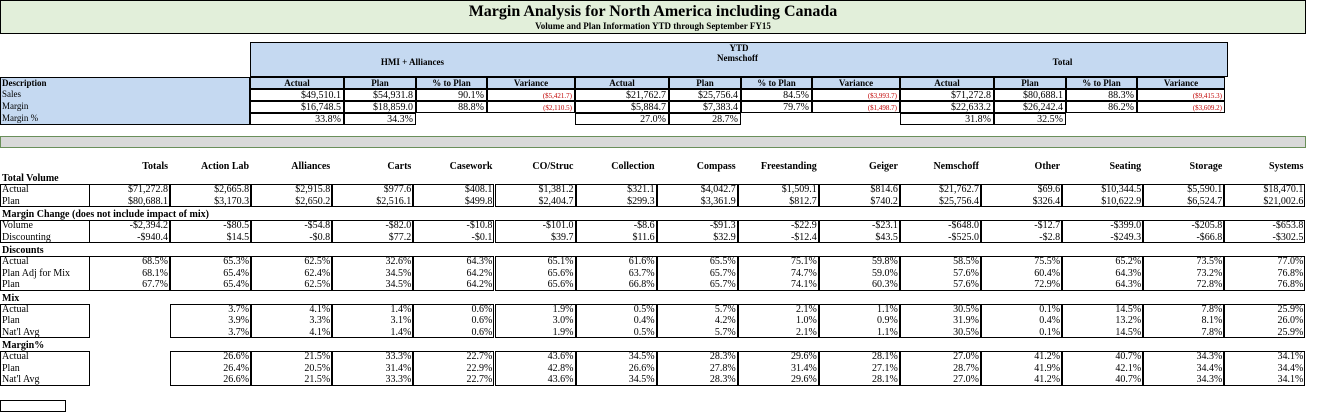 This screenshot has width=1323, height=417. Describe the element at coordinates (641, 379) in the screenshot. I see `detail-cell: 34.5%` at that location.